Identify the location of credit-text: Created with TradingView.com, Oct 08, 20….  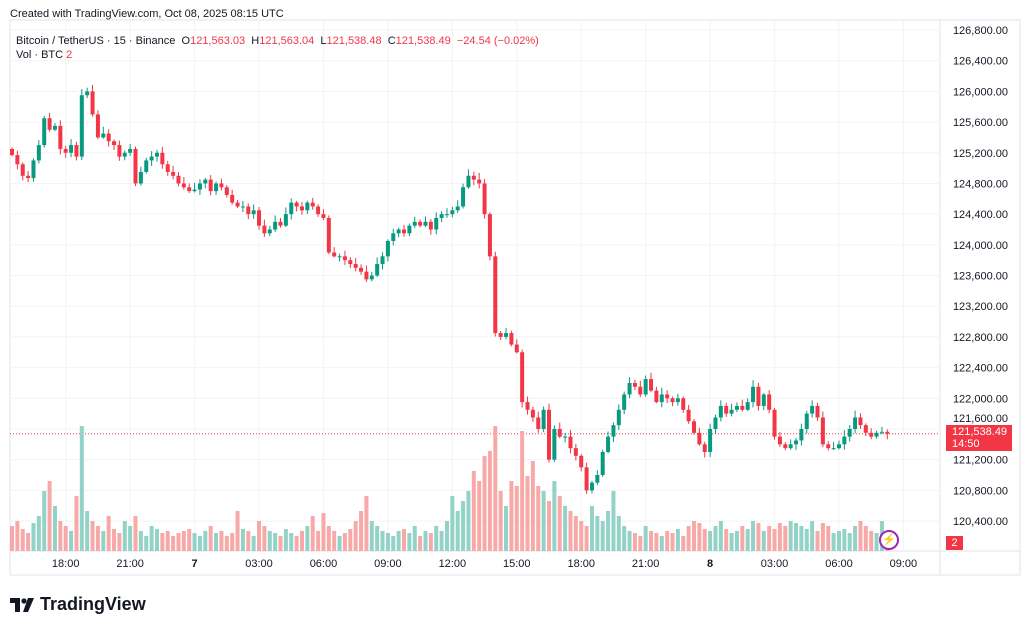
(147, 14).